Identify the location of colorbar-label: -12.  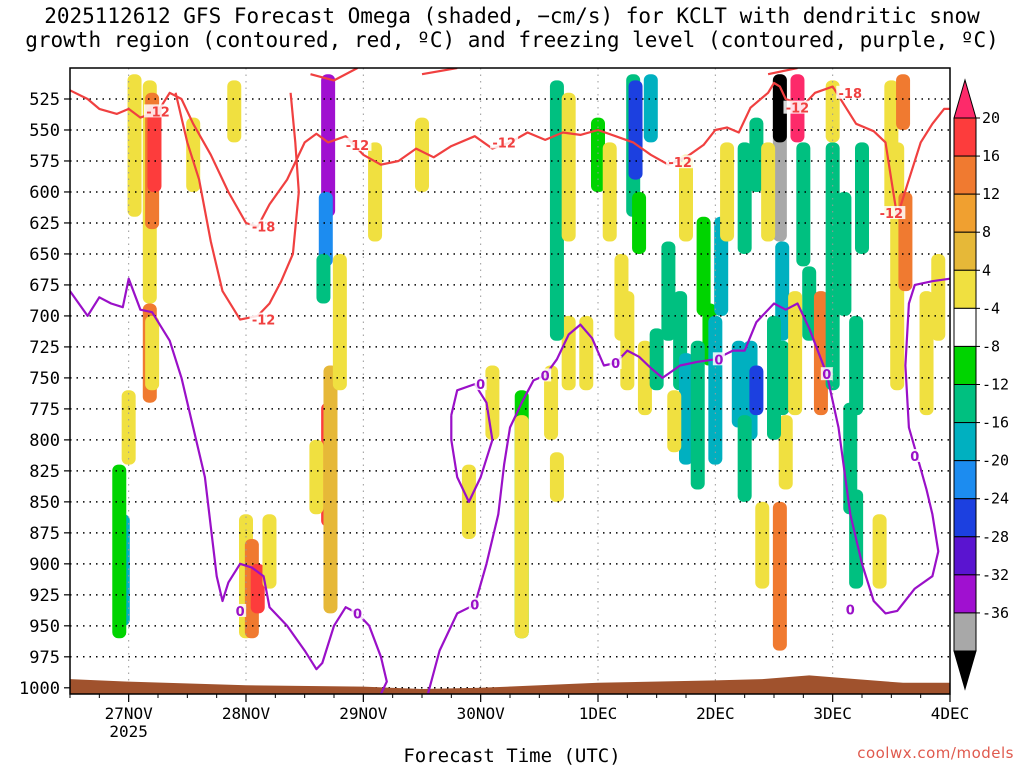
(995, 385).